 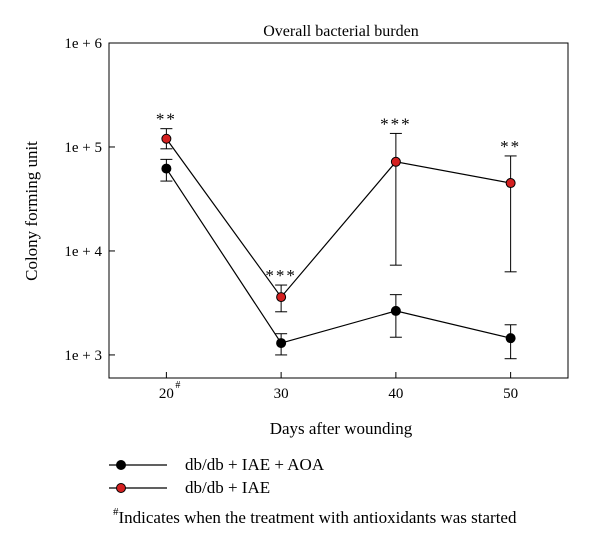 What do you see at coordinates (227, 487) in the screenshot?
I see `legend-label: db/db + IAE` at bounding box center [227, 487].